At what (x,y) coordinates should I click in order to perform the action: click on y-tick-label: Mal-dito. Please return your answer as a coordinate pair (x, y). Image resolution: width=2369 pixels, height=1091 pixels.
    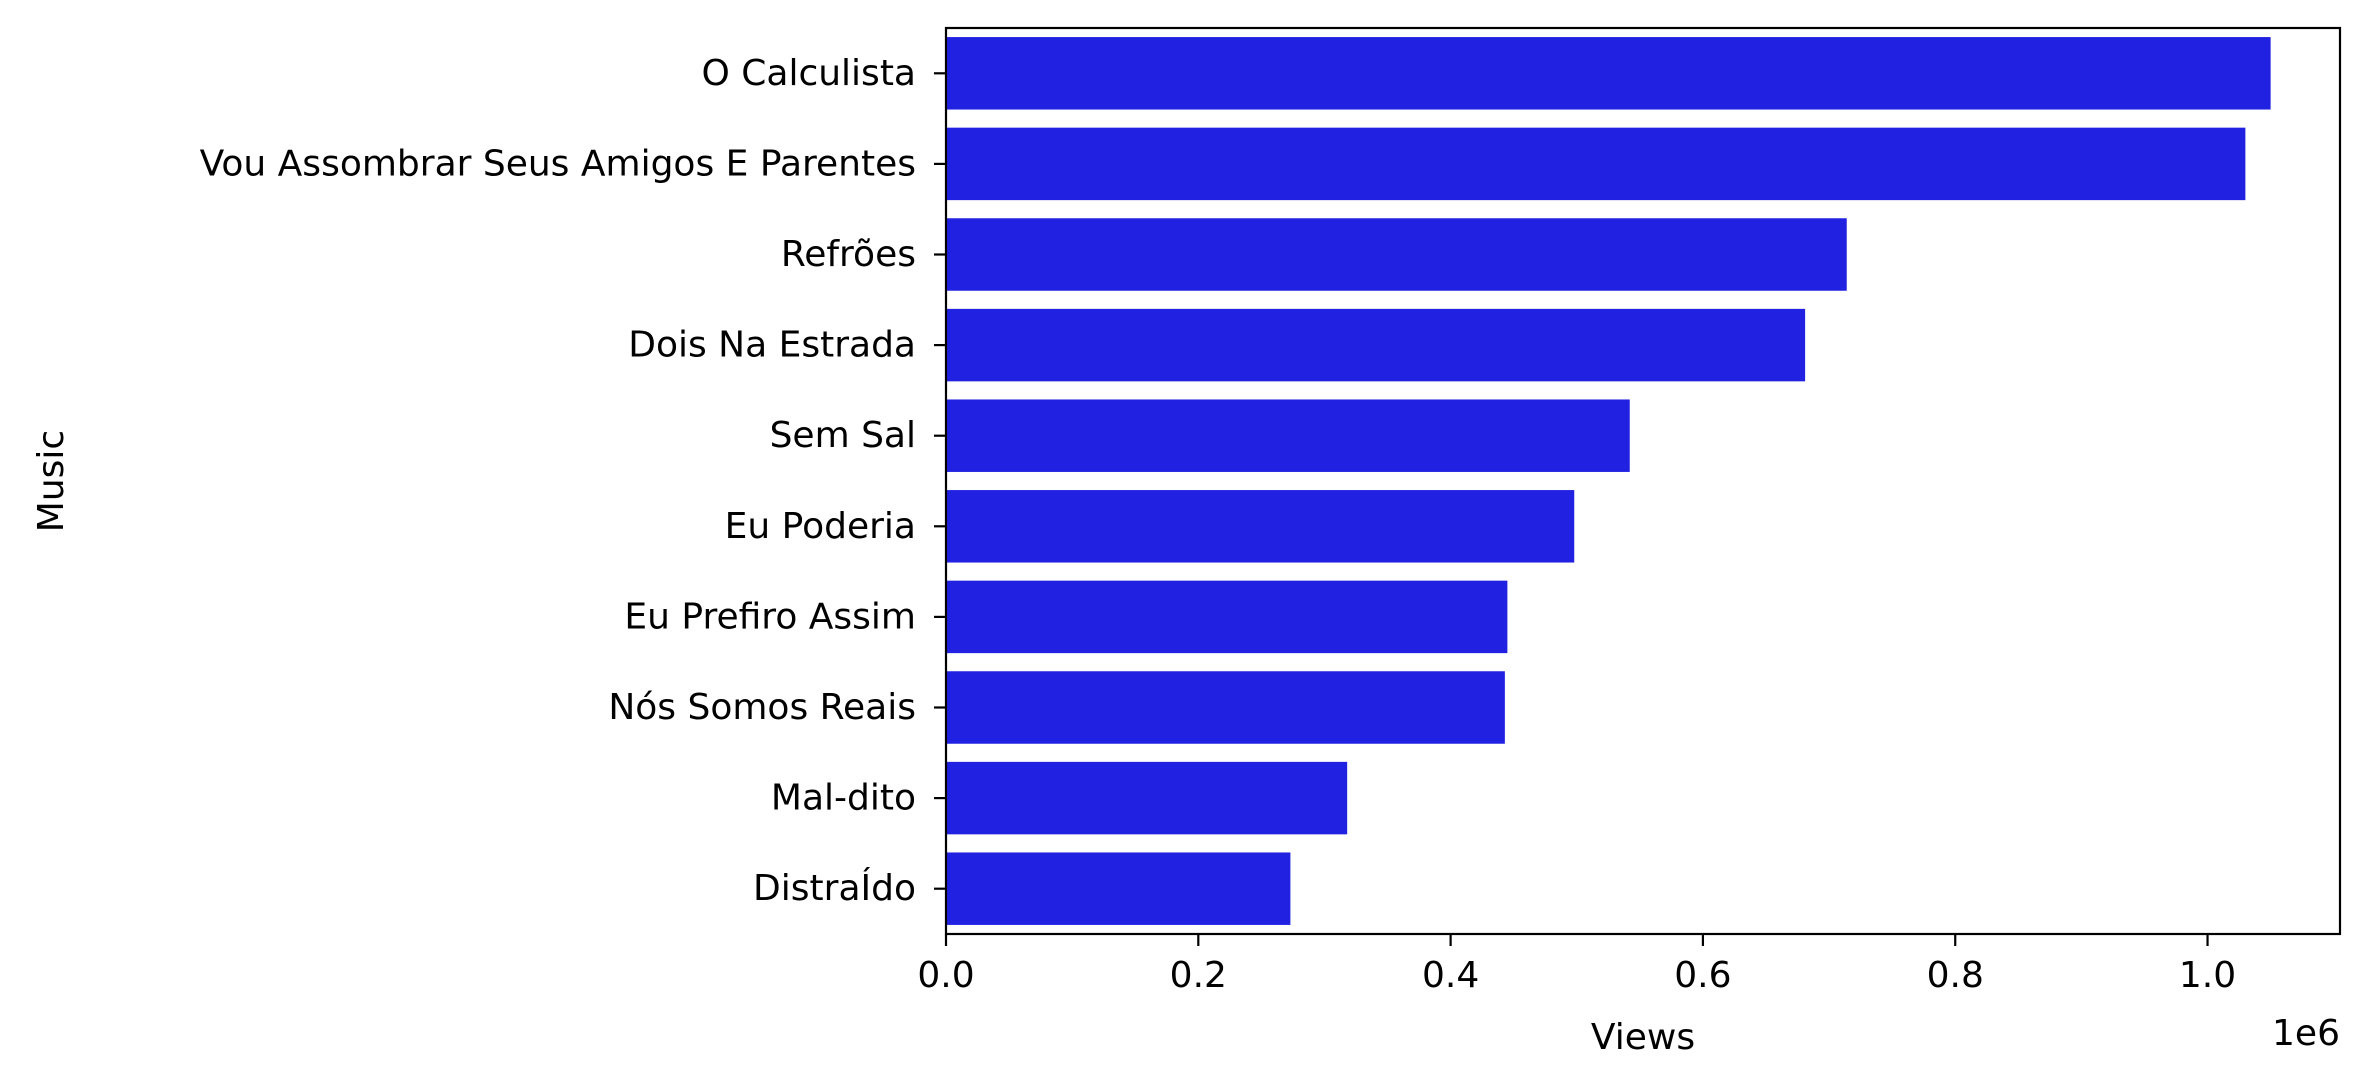
    Looking at the image, I should click on (843, 798).